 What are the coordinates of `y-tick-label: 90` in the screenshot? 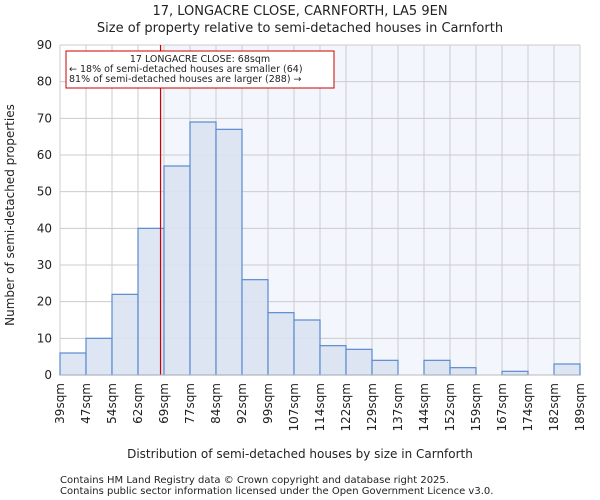 It's located at (44, 45).